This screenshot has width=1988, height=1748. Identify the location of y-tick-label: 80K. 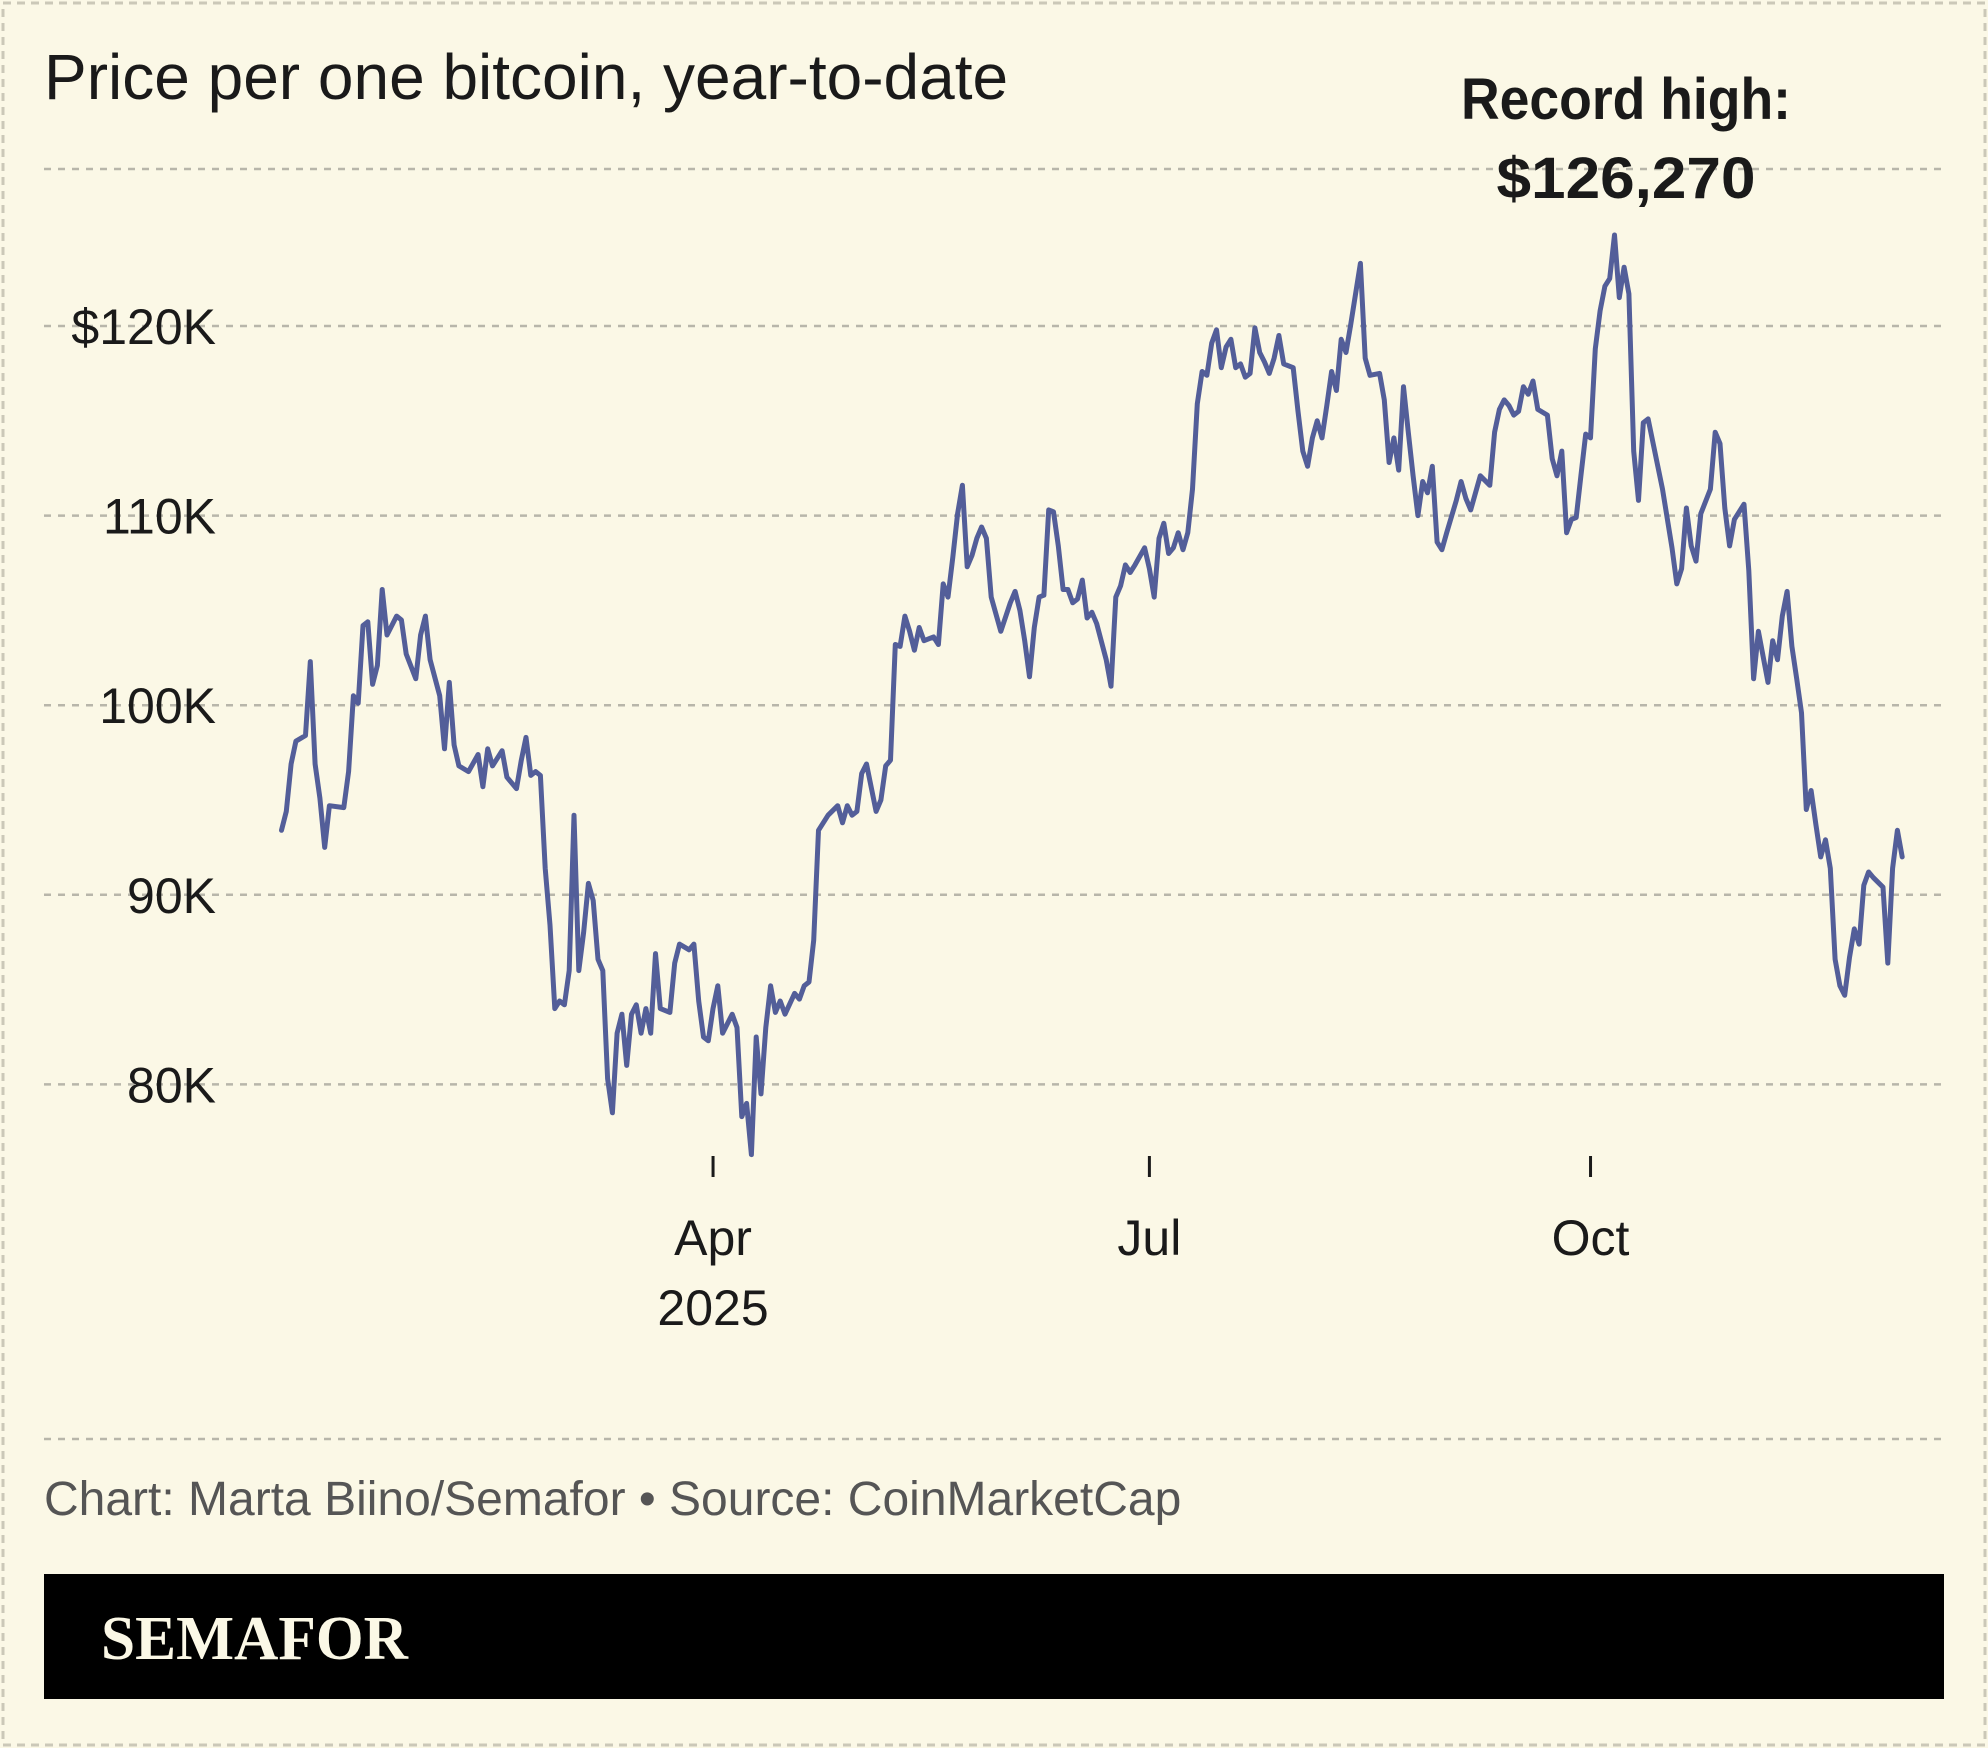
(171, 1085).